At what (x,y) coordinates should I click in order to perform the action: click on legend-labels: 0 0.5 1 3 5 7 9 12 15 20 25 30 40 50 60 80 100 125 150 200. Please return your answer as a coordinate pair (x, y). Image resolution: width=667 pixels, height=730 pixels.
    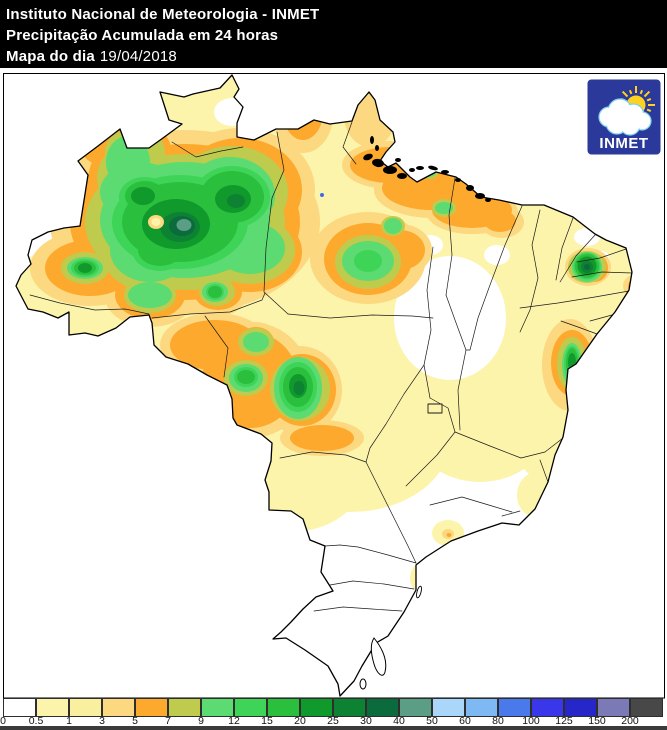
    Looking at the image, I should click on (332, 721).